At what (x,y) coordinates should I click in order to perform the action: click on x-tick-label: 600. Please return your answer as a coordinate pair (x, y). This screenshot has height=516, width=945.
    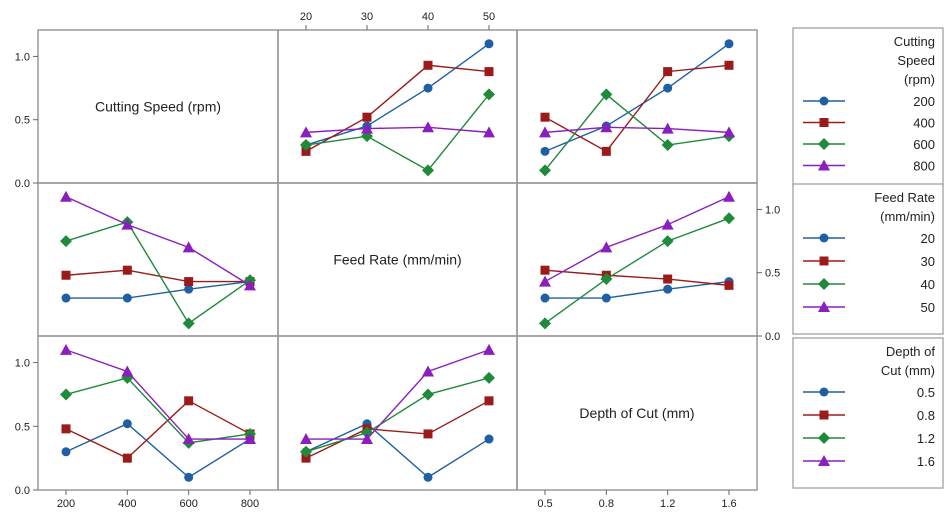
    Looking at the image, I should click on (188, 504).